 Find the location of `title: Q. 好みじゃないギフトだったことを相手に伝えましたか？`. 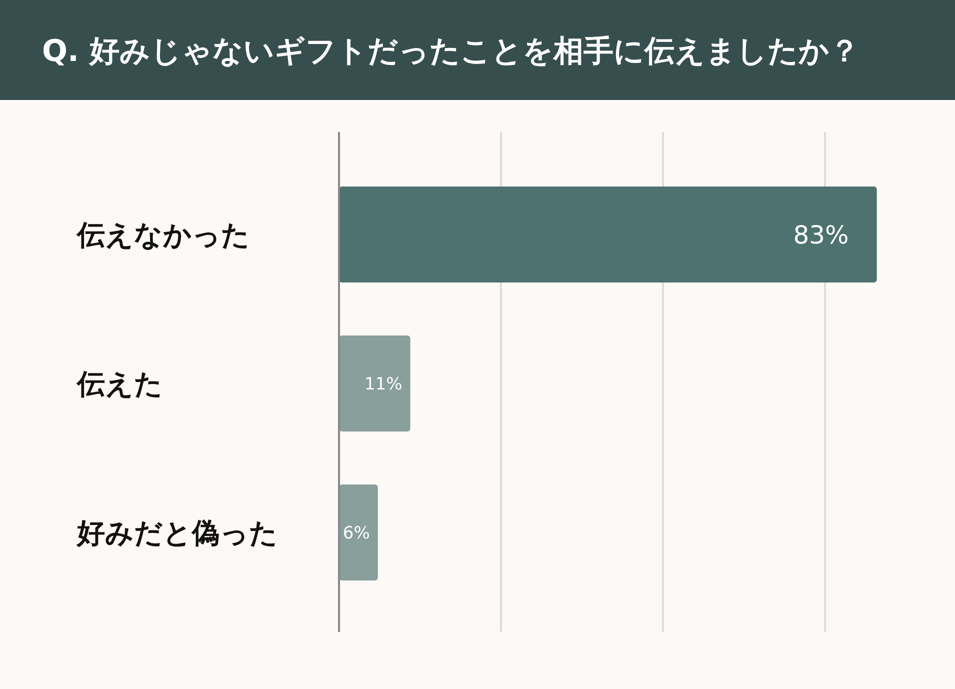

title: Q. 好みじゃないギフトだったことを相手に伝えましたか？ is located at coordinates (451, 51).